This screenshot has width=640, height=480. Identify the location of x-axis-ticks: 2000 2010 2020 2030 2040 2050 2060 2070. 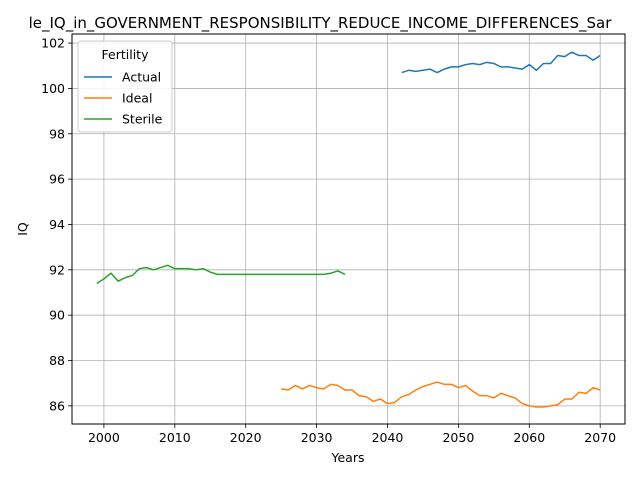
(352, 434).